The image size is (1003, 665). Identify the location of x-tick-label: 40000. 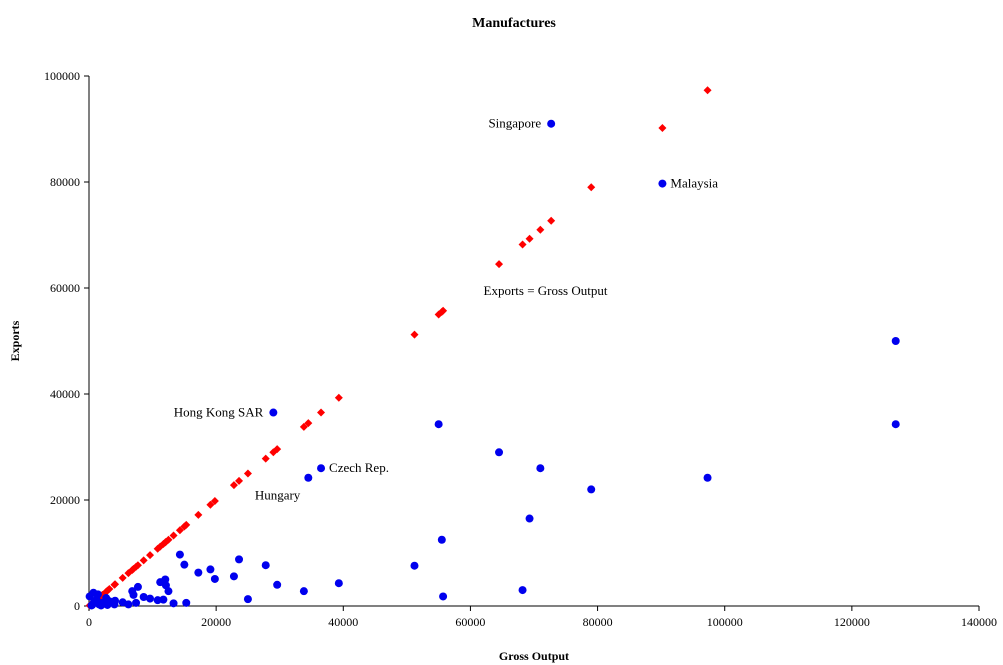
(343, 622).